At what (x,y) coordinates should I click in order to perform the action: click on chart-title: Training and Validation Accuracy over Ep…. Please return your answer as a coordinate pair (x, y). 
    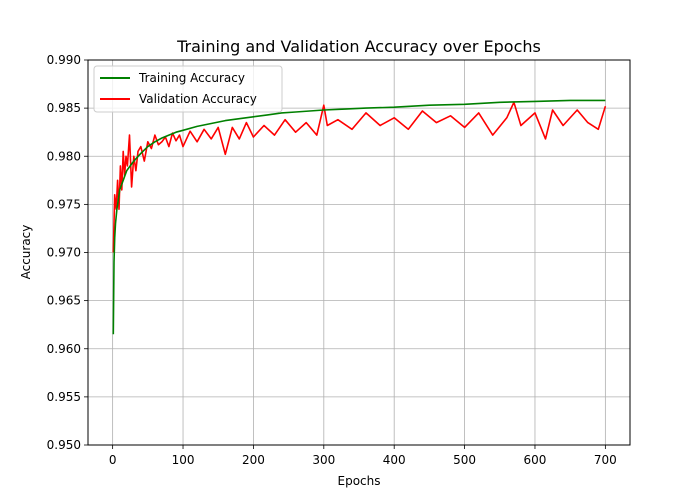
    Looking at the image, I should click on (358, 46).